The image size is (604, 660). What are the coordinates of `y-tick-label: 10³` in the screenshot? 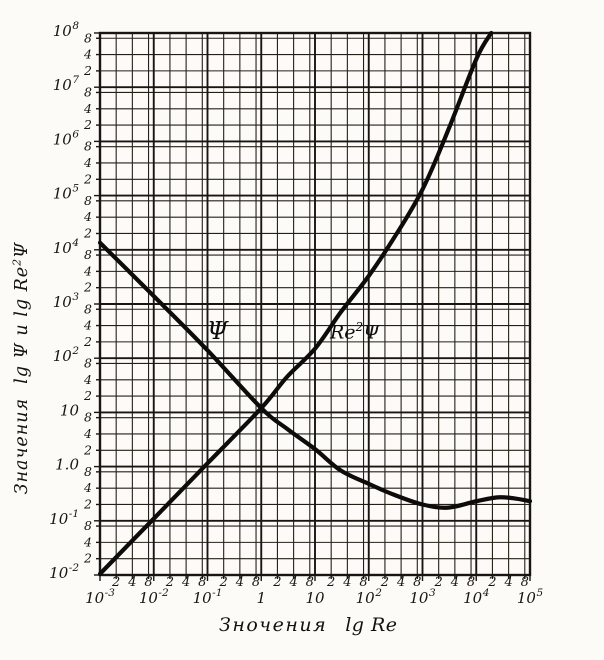 It's located at (66, 301).